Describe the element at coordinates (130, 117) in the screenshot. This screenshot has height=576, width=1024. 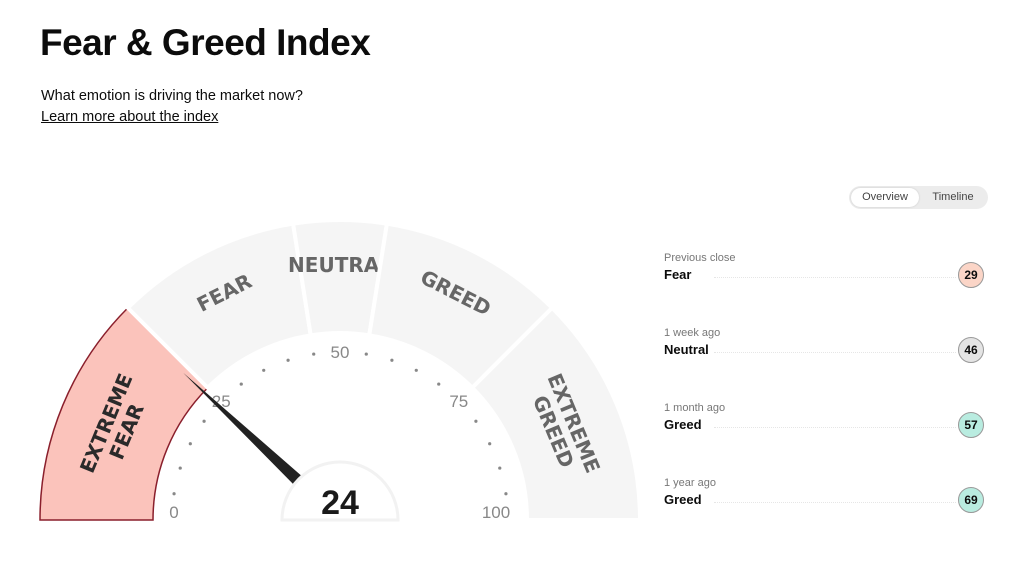
I see `learn-more-link: Learn more about the index` at that location.